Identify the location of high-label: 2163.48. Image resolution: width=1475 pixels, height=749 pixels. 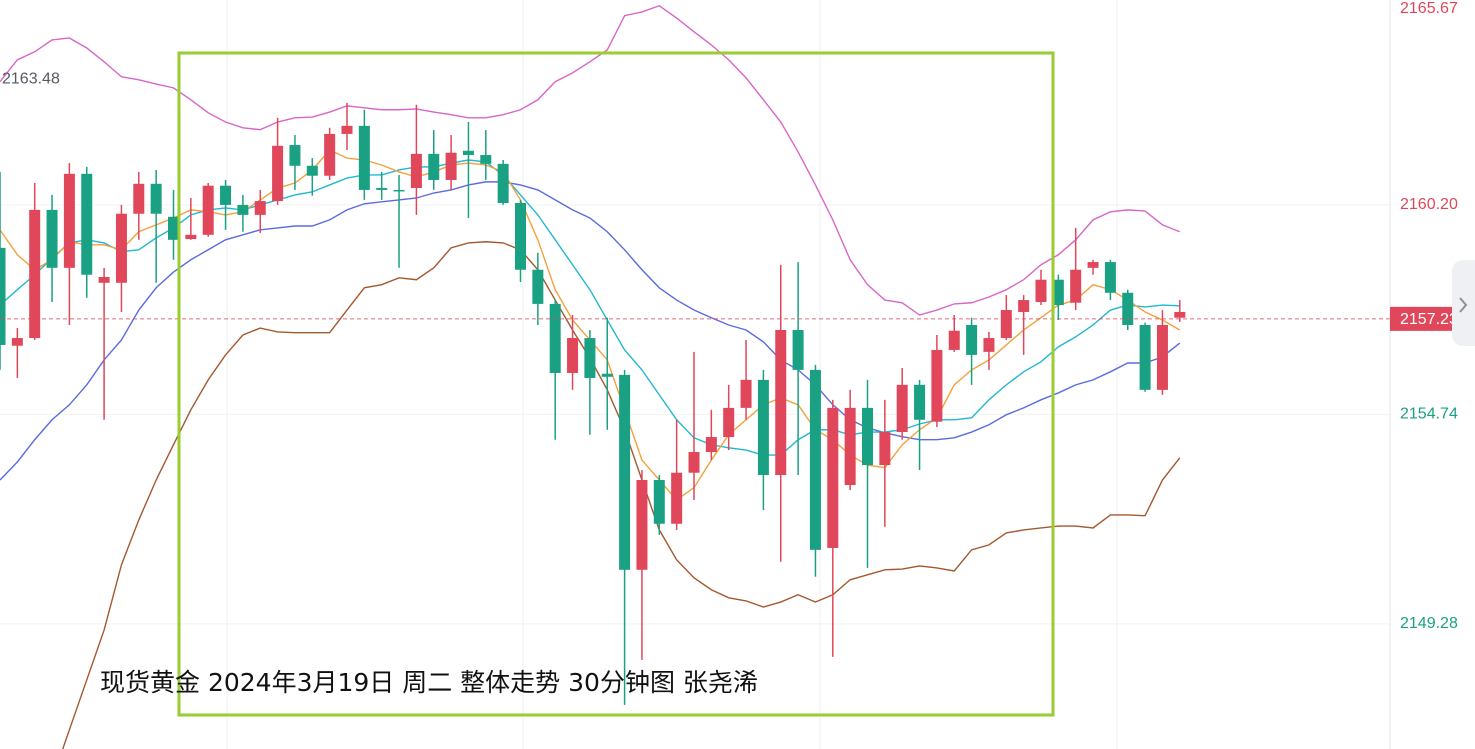
(31, 78).